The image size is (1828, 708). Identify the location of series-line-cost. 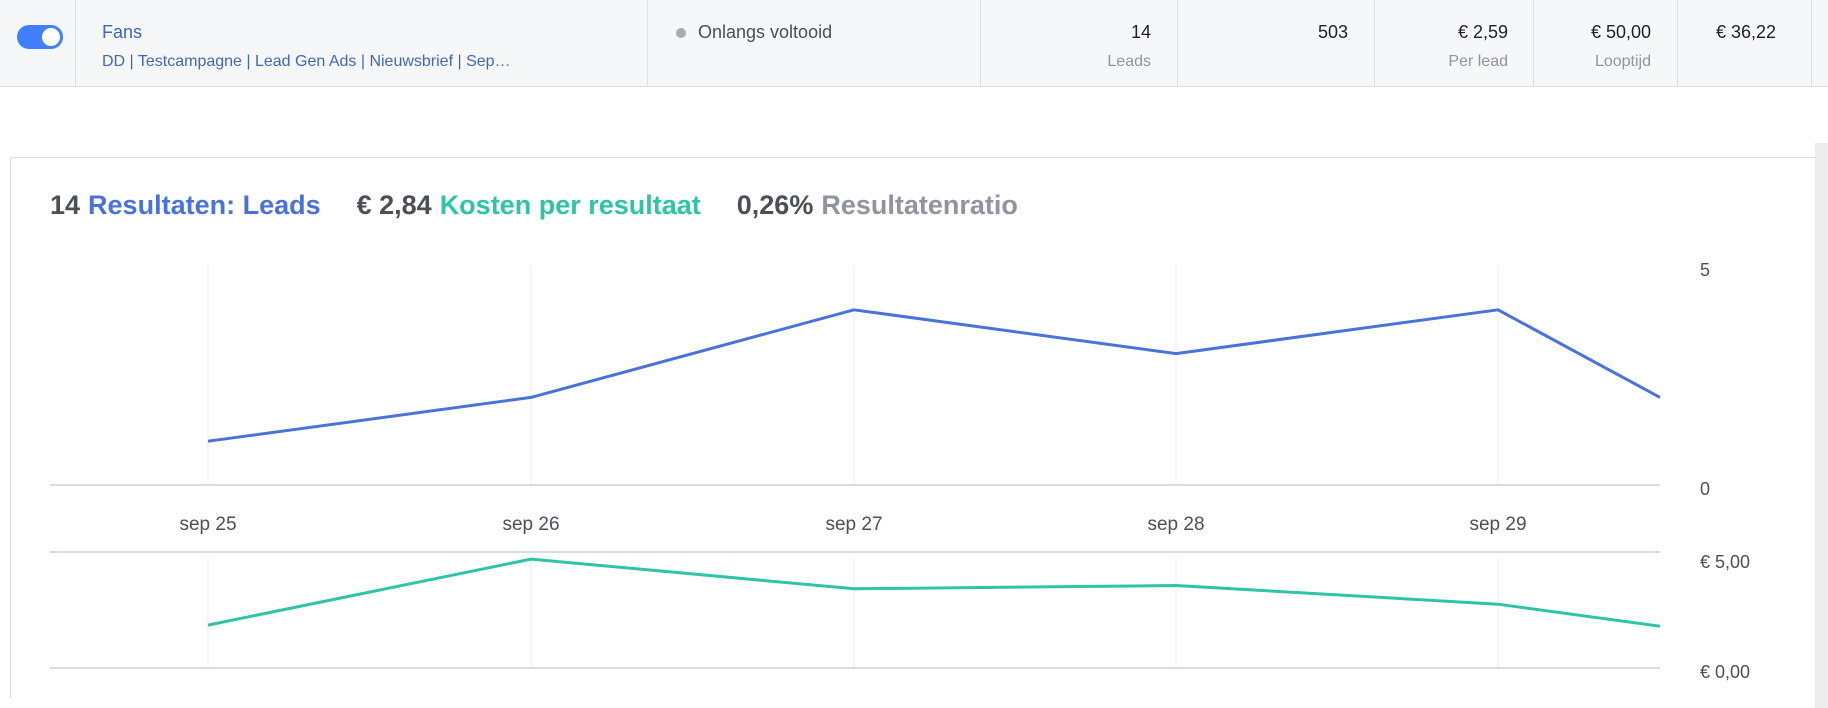
(934, 592).